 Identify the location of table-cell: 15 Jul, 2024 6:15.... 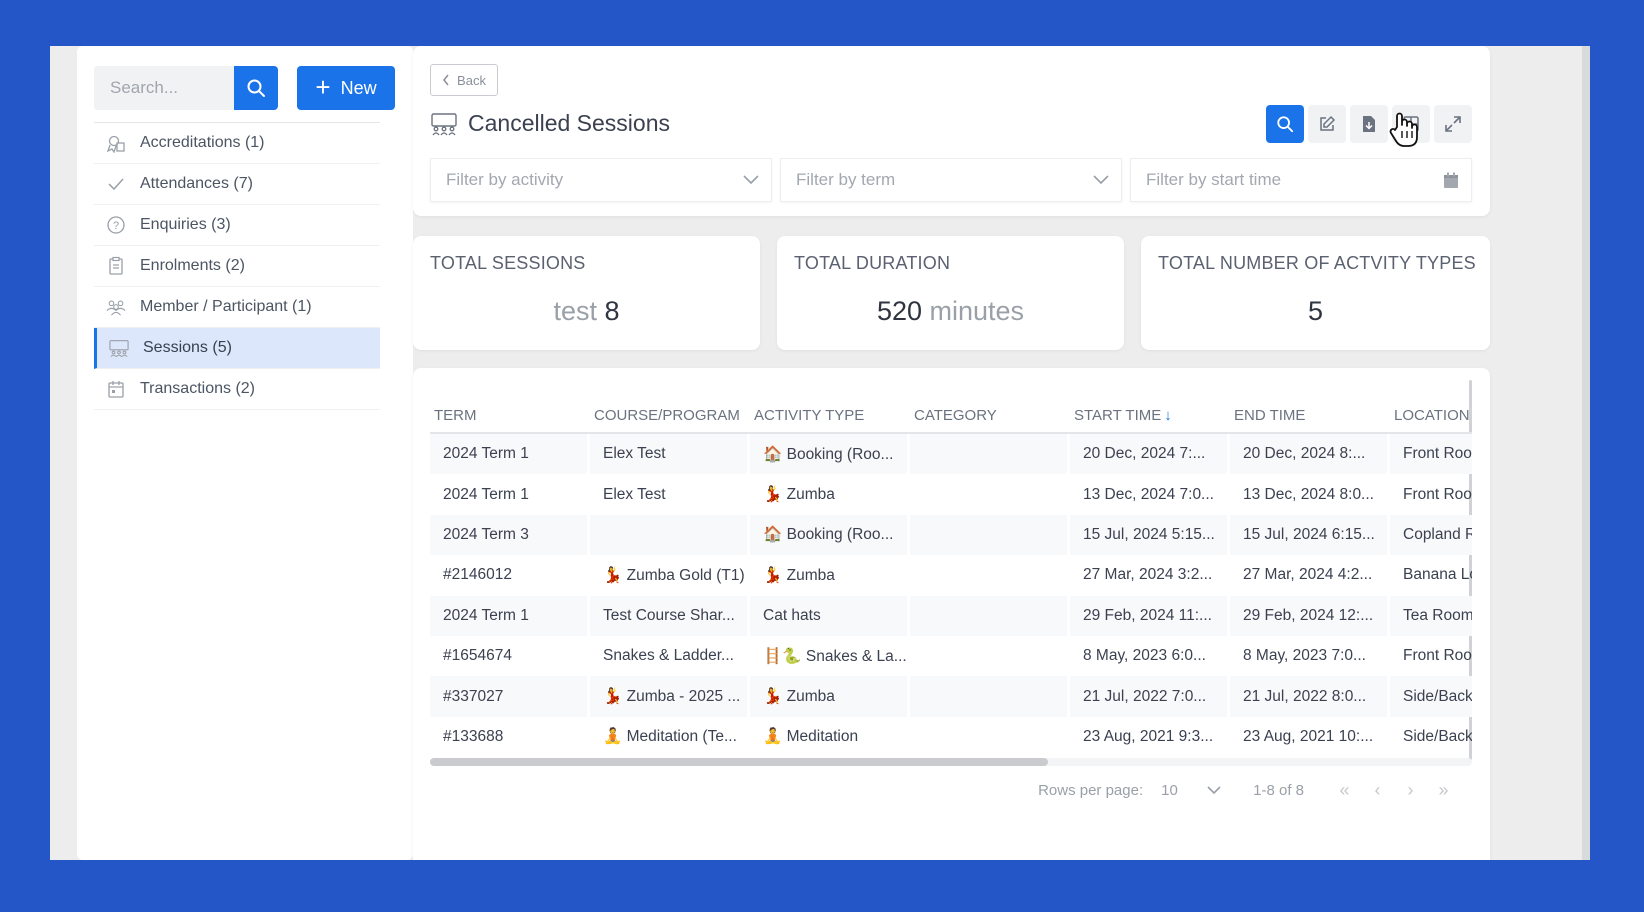
(1310, 535).